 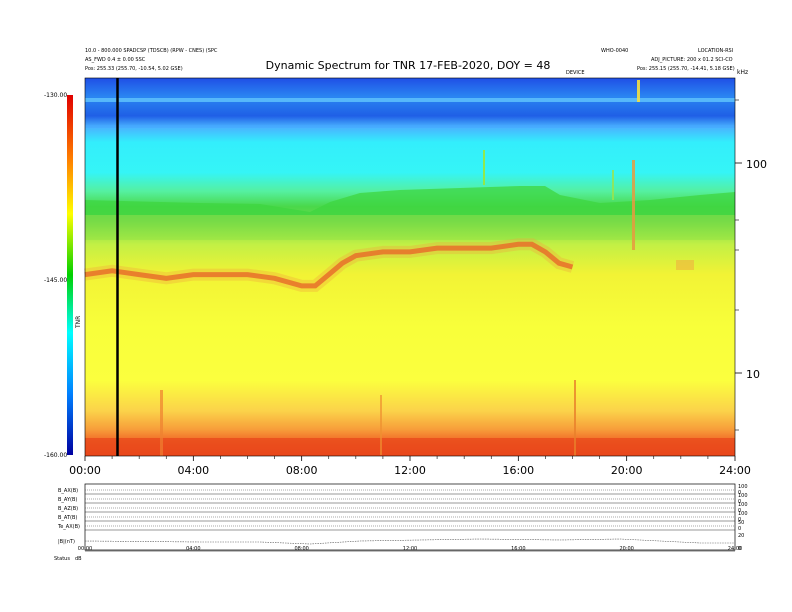 I want to click on right-axis-unit: kHz, so click(x=742, y=72).